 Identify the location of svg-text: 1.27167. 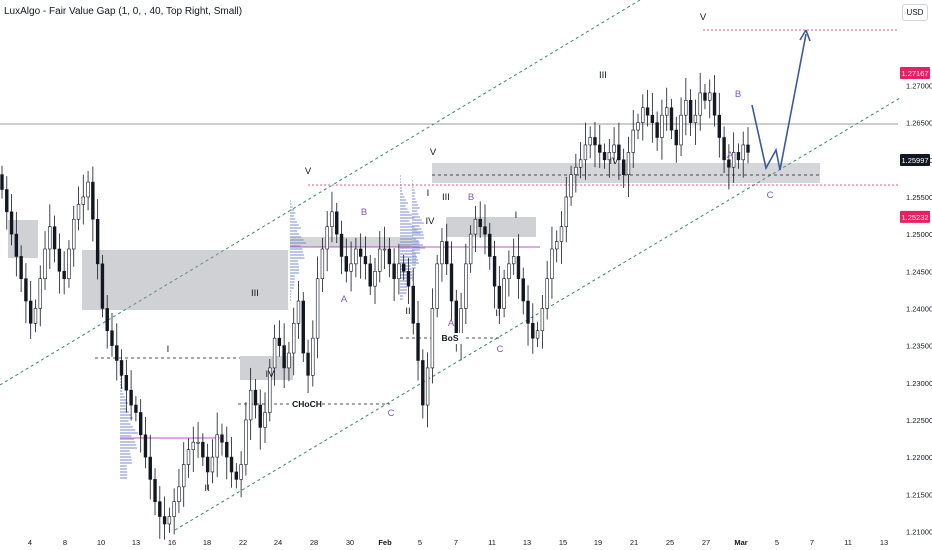
(914, 73).